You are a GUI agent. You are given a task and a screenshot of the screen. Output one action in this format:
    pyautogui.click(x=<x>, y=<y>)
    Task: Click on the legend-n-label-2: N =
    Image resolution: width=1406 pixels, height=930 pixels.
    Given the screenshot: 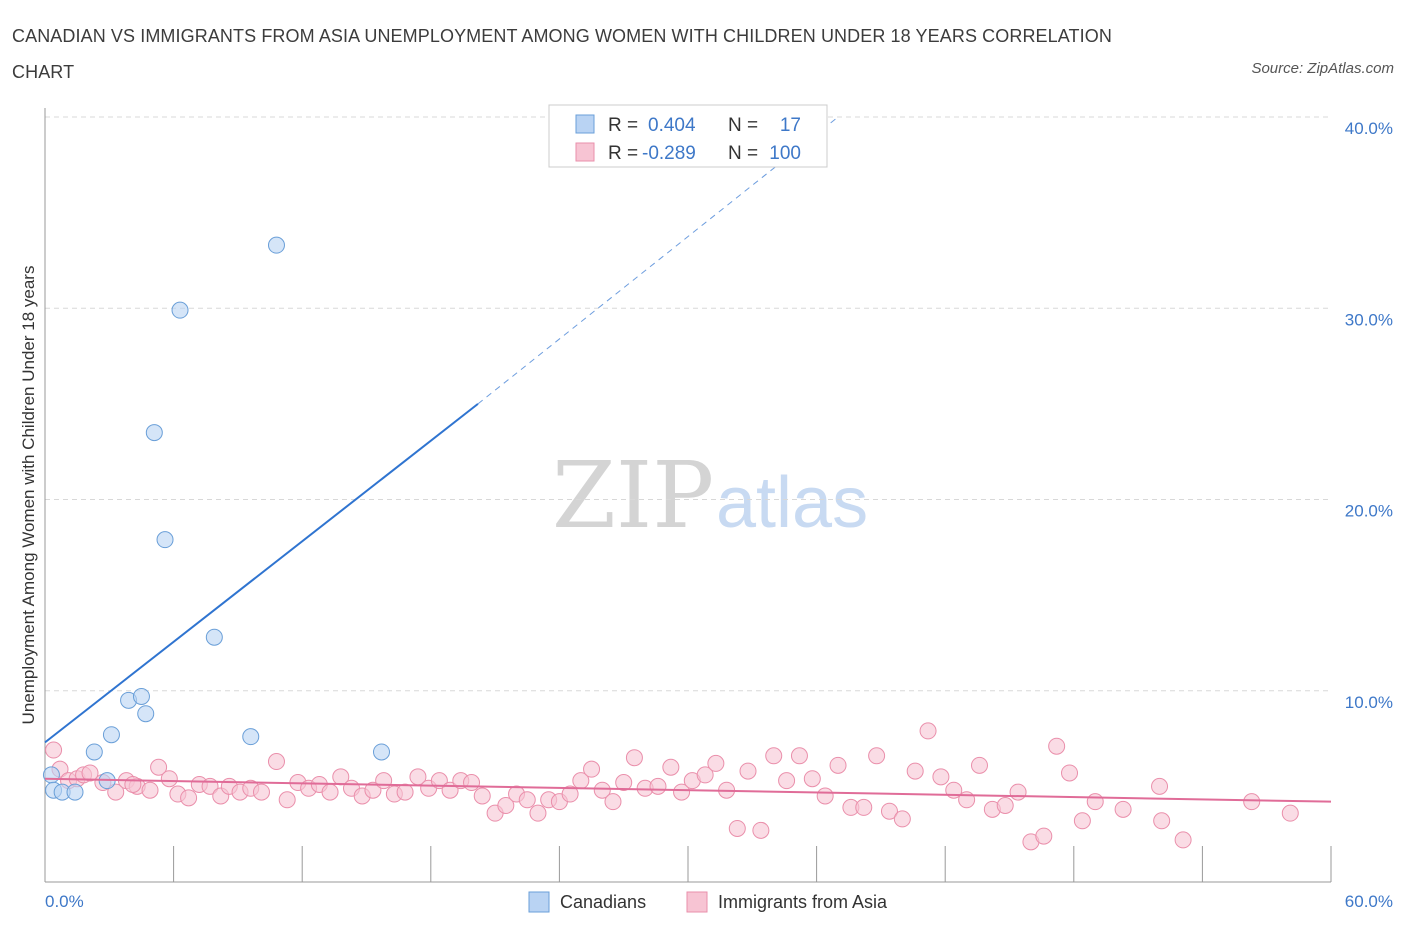 What is the action you would take?
    pyautogui.click(x=743, y=153)
    